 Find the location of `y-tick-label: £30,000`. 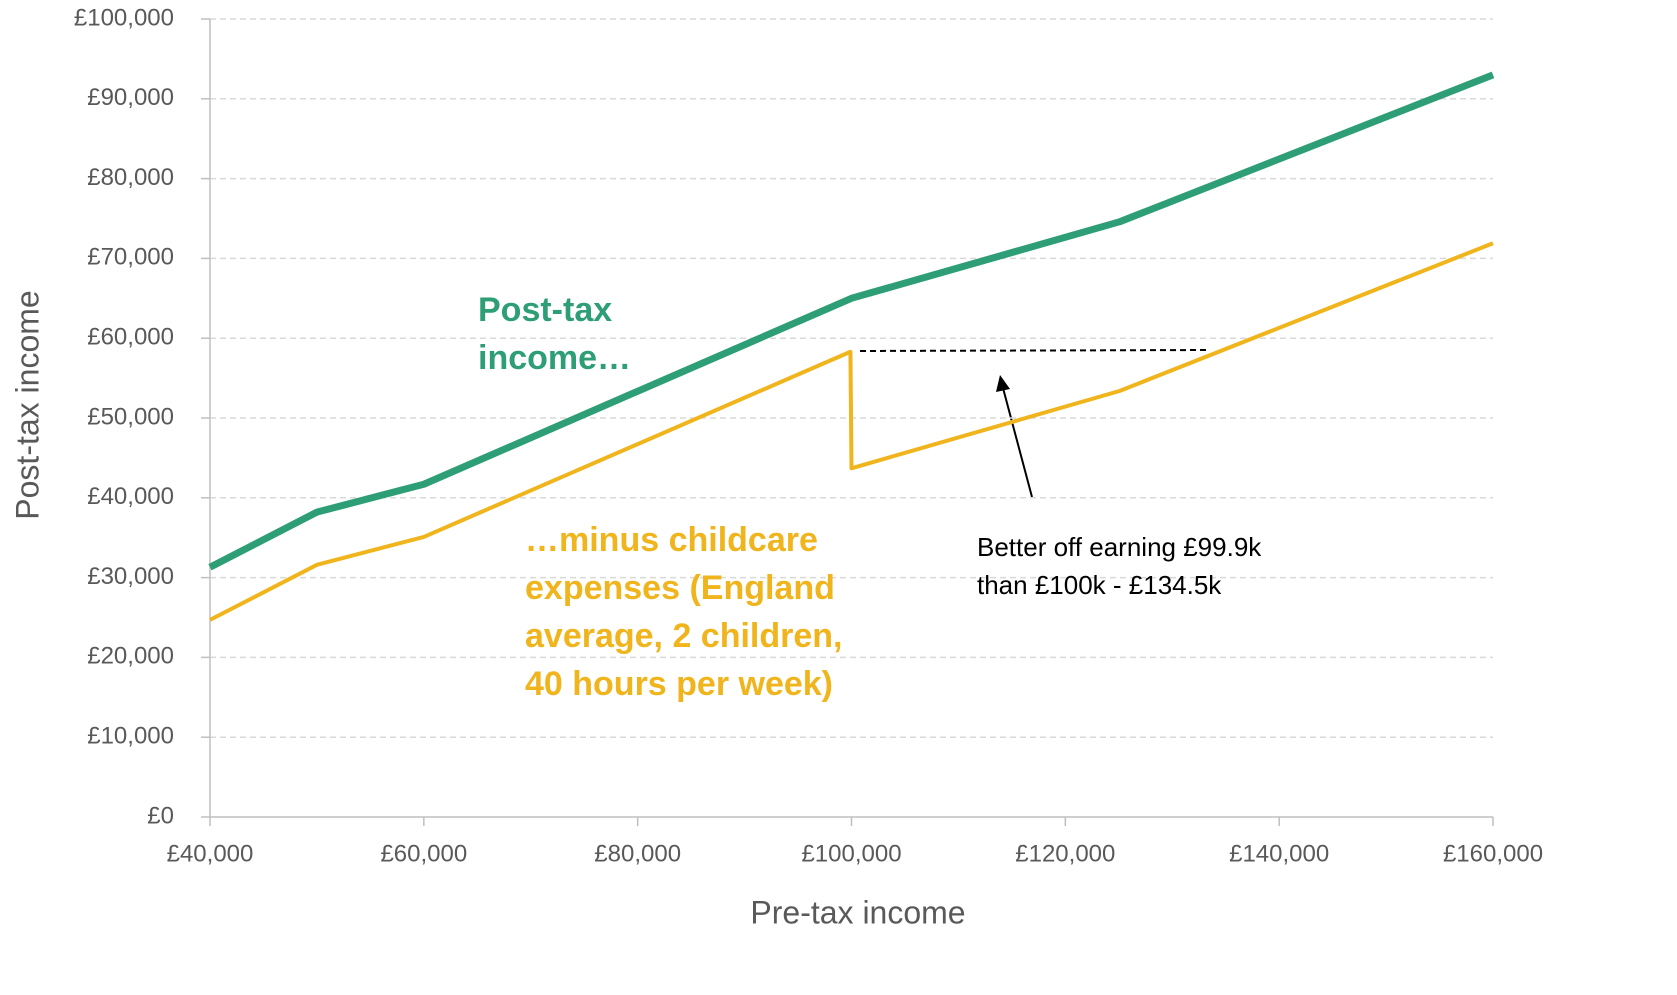

y-tick-label: £30,000 is located at coordinates (130, 576).